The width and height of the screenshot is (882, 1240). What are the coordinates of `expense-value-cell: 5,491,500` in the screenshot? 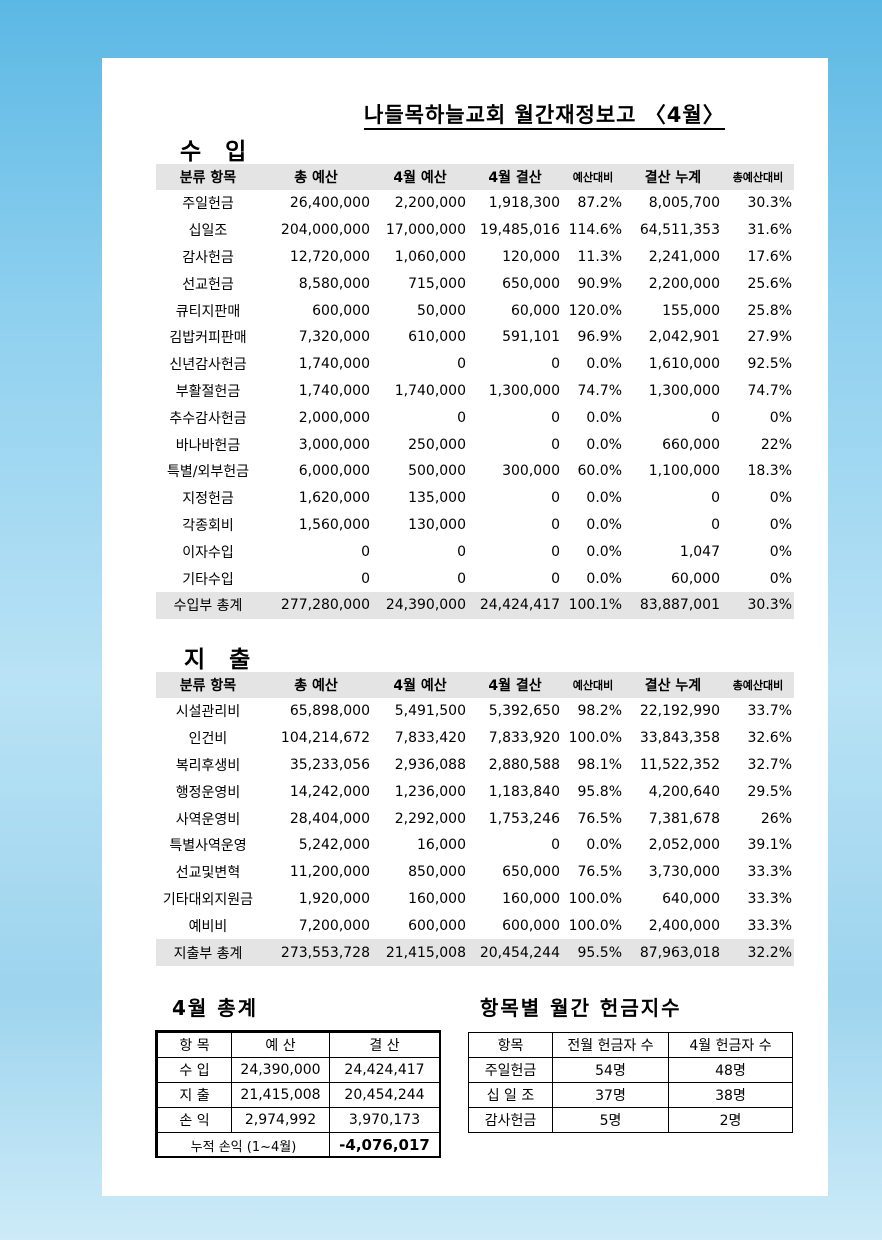 It's located at (430, 711).